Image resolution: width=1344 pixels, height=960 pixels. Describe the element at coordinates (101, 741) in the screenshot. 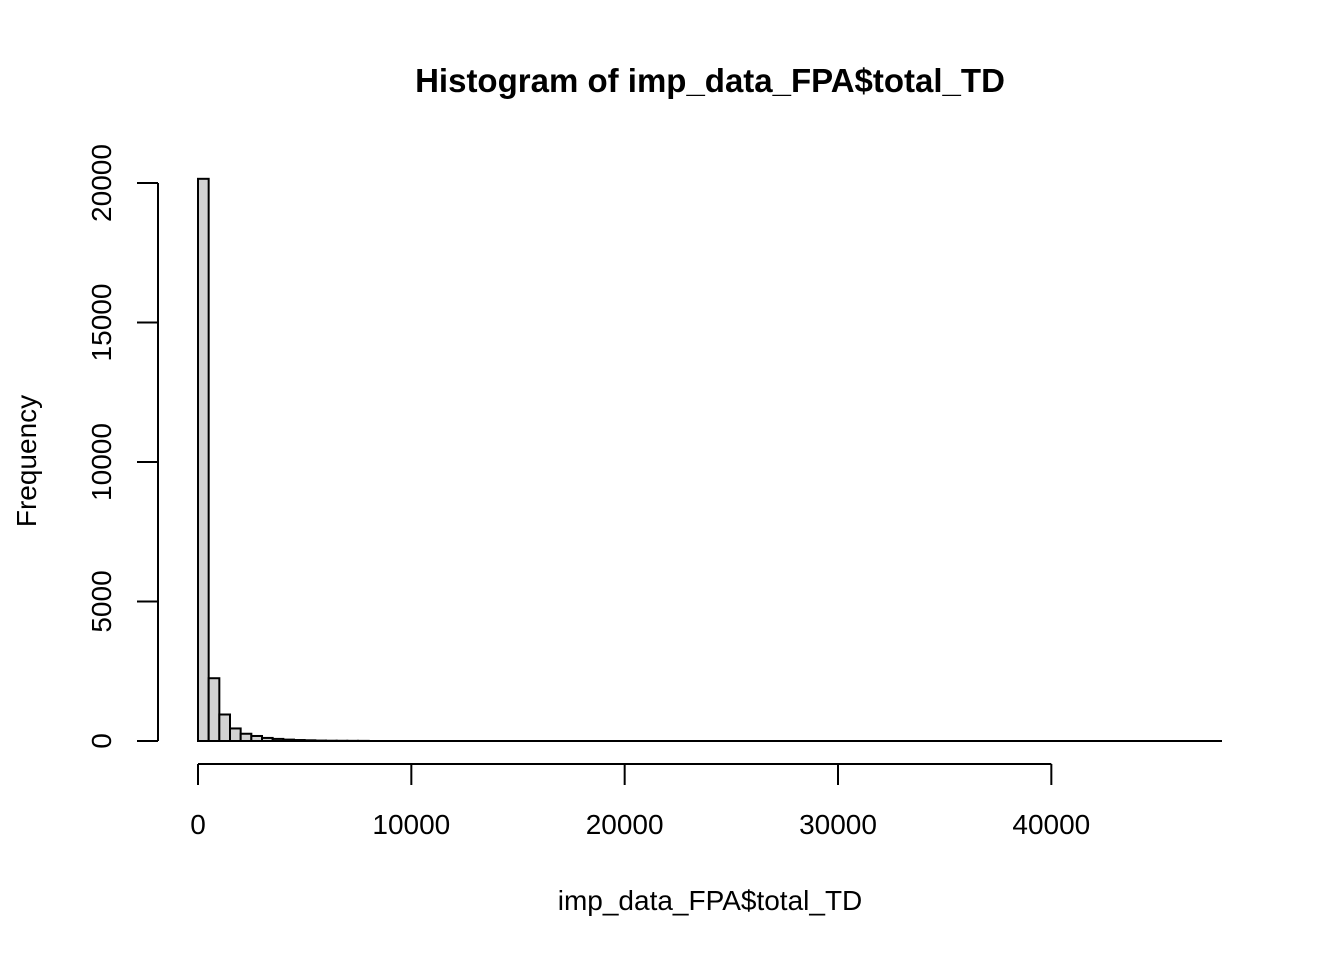

I see `y-tick-label: 0` at that location.